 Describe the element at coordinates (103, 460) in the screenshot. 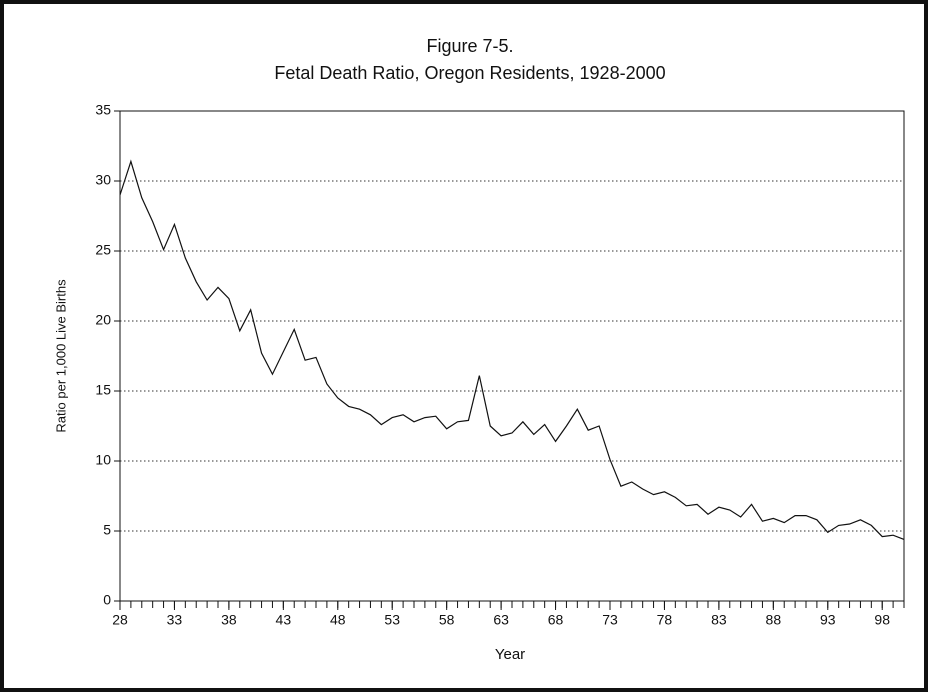

I see `y-tick-label: 10` at that location.